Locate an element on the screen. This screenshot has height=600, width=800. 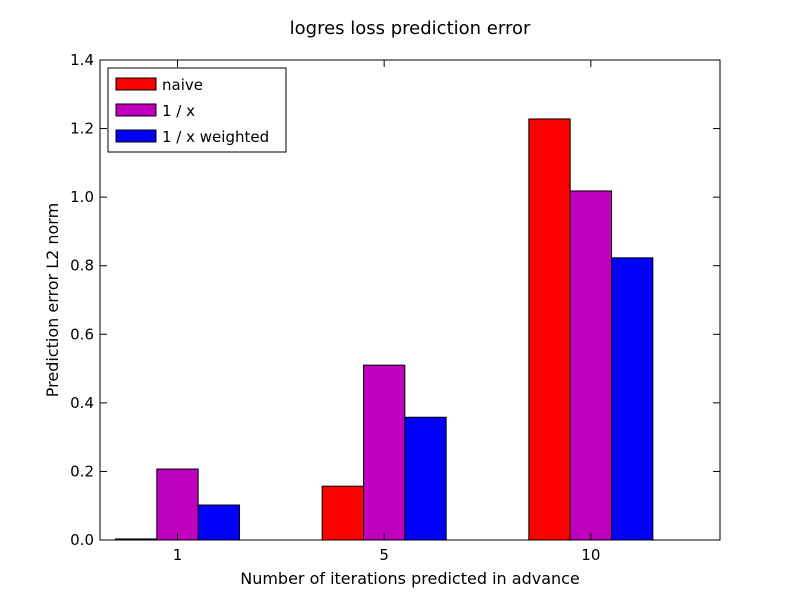
y-axis-label: Prediction error L2 norm is located at coordinates (52, 300).